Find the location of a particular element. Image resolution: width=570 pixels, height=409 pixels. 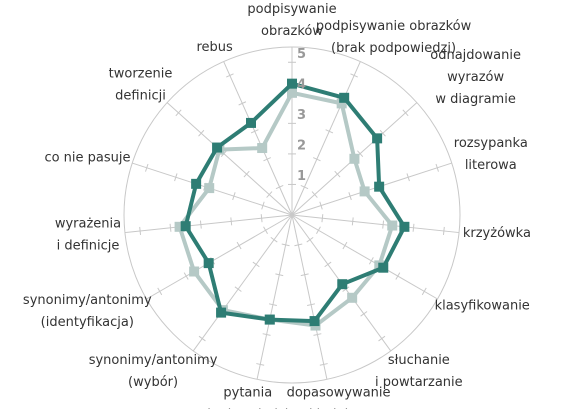

axis-label: rebus is located at coordinates (214, 47).